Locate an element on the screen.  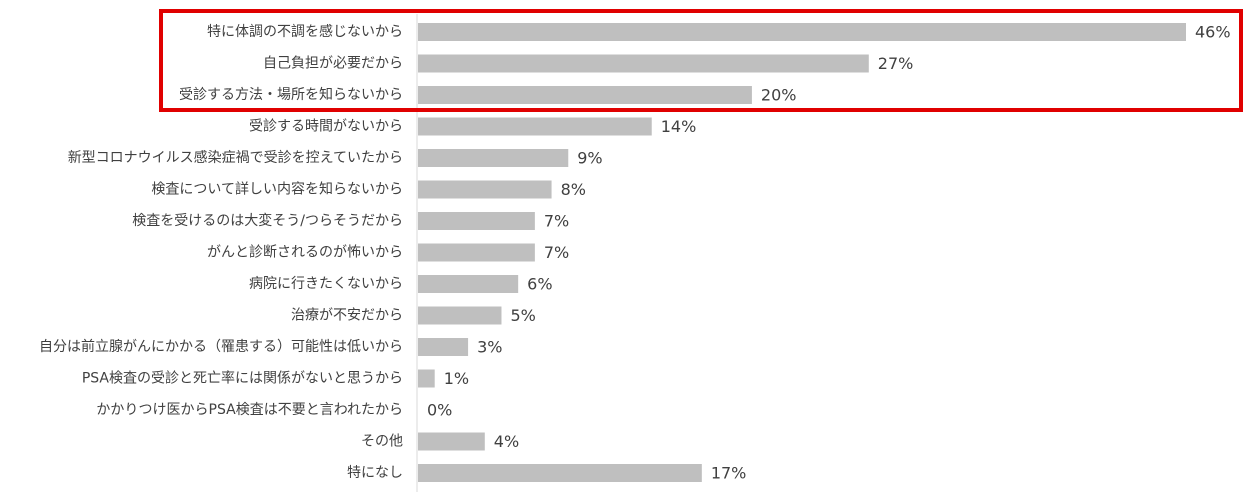
category-label: 特に体調の不調を感じないから is located at coordinates (305, 31).